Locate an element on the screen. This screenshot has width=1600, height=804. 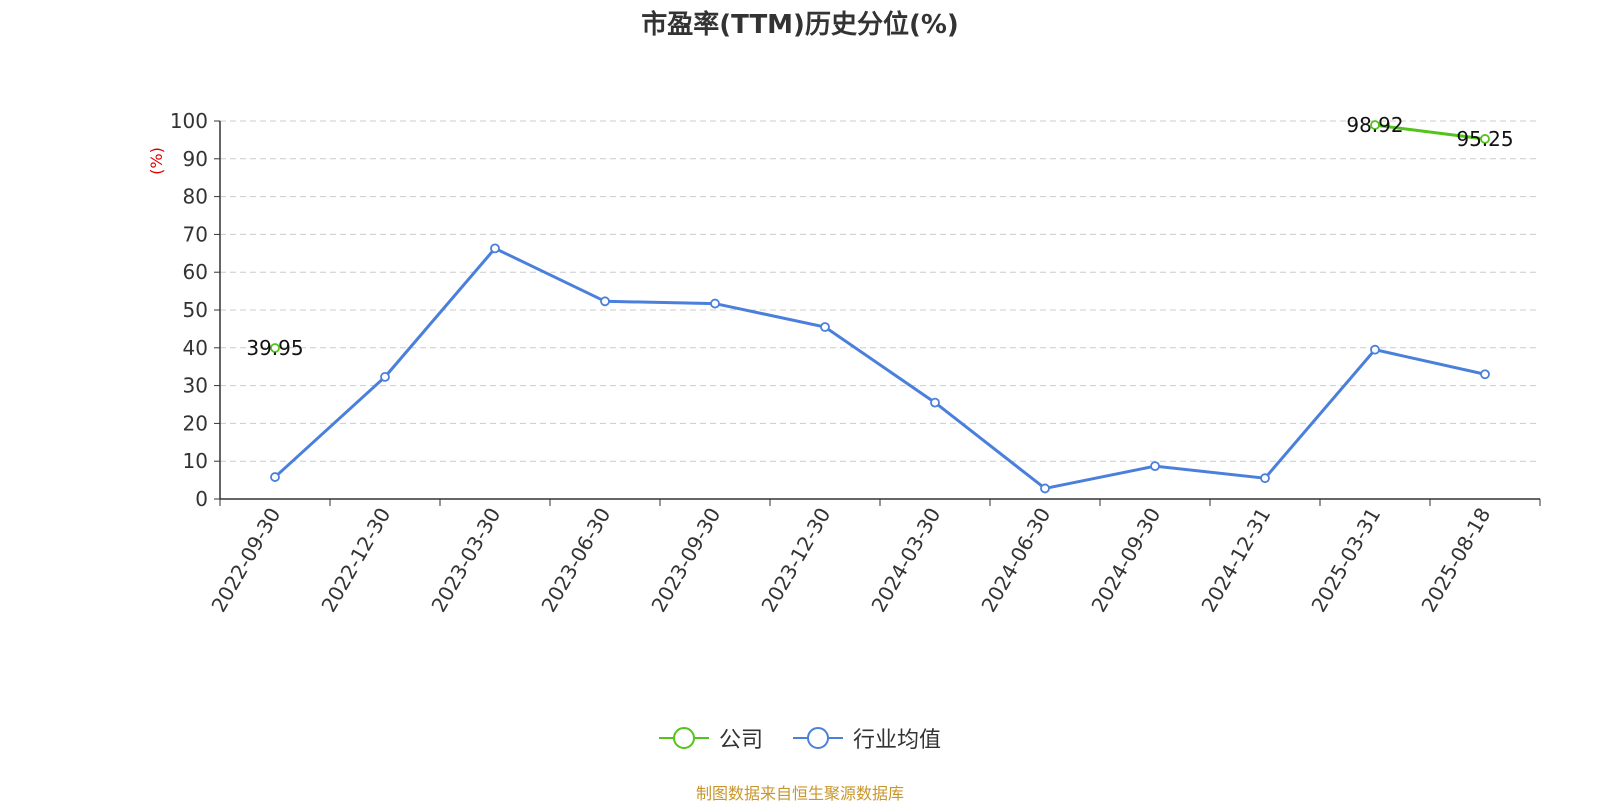
y-tick-label: 100 is located at coordinates (189, 121).